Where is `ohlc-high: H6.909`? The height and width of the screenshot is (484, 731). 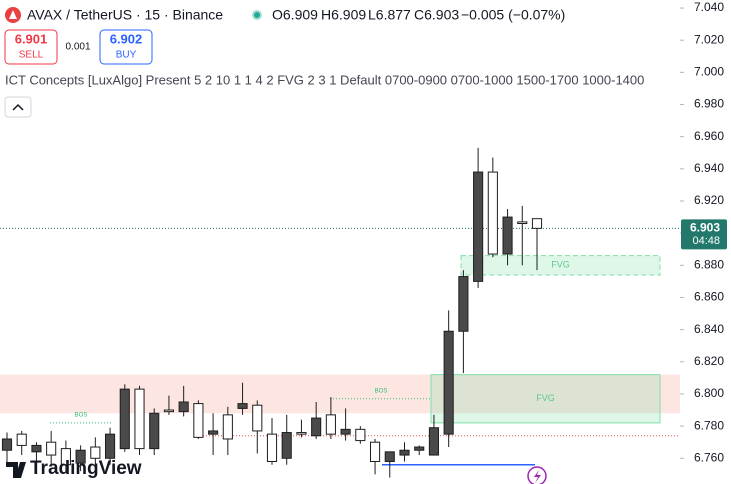
ohlc-high: H6.909 is located at coordinates (343, 15).